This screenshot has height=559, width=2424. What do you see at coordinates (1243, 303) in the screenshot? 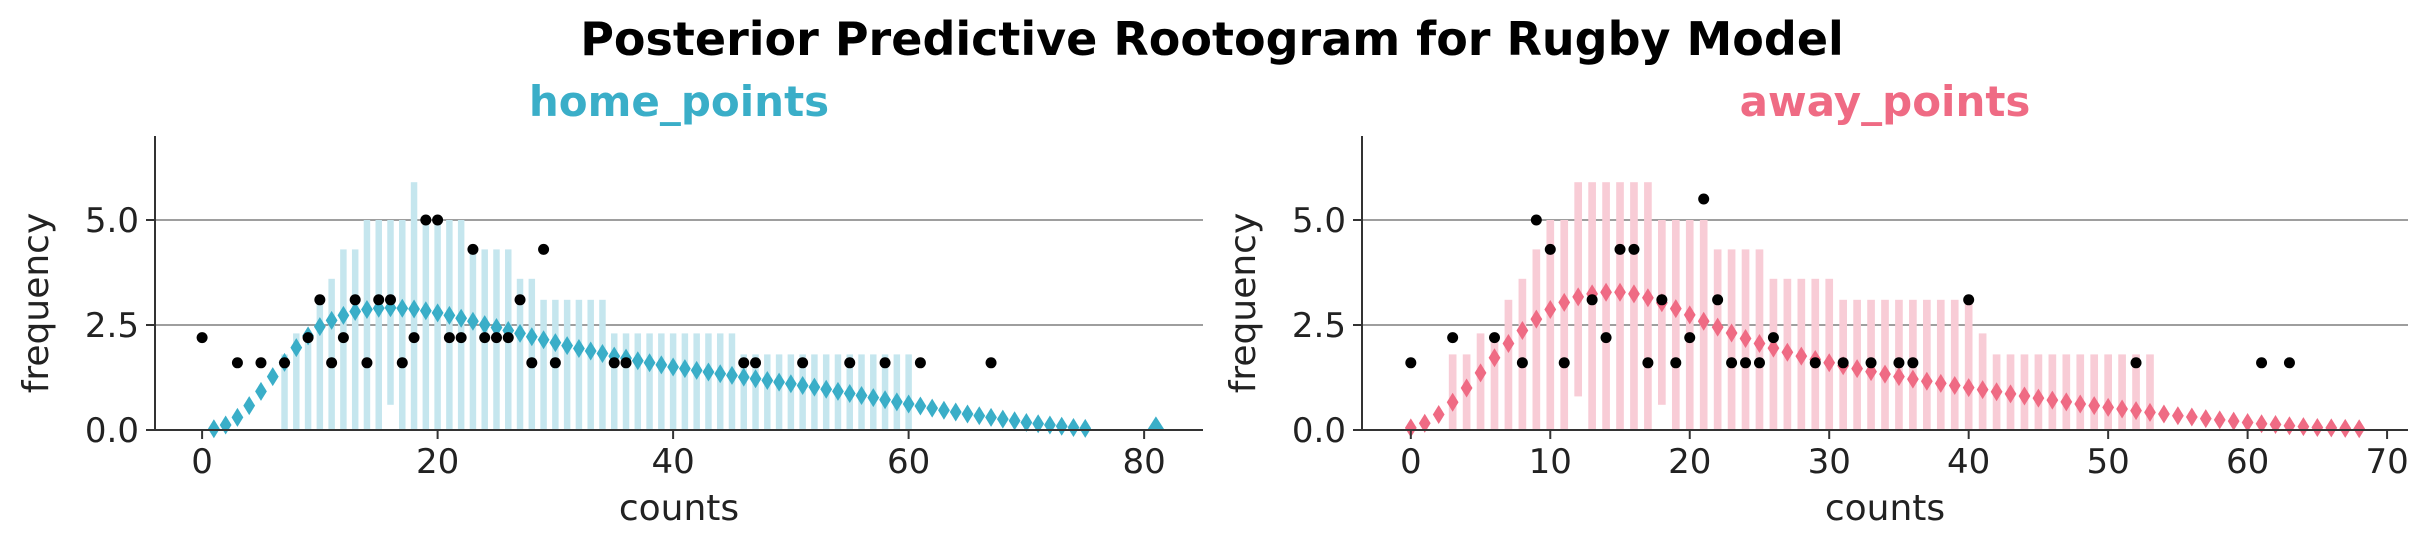
I see `away-y-axis-label: frequency` at bounding box center [1243, 303].